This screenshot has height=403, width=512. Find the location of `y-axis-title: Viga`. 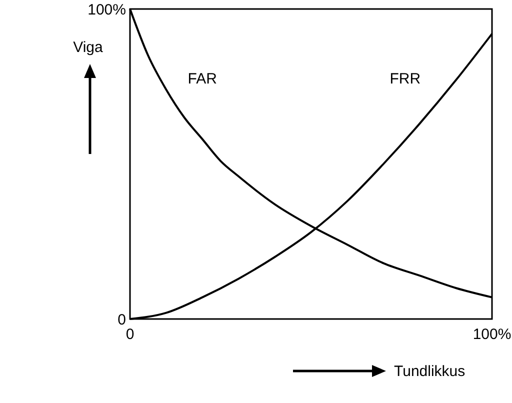

y-axis-title: Viga is located at coordinates (88, 47).